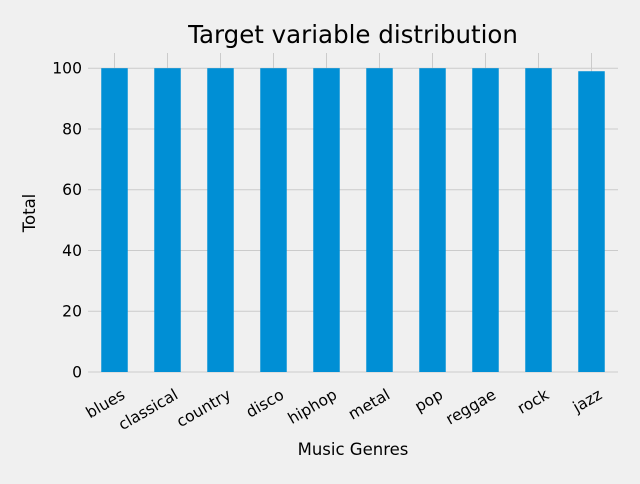 The height and width of the screenshot is (484, 640). Describe the element at coordinates (72, 190) in the screenshot. I see `y-tick-label: 60` at that location.